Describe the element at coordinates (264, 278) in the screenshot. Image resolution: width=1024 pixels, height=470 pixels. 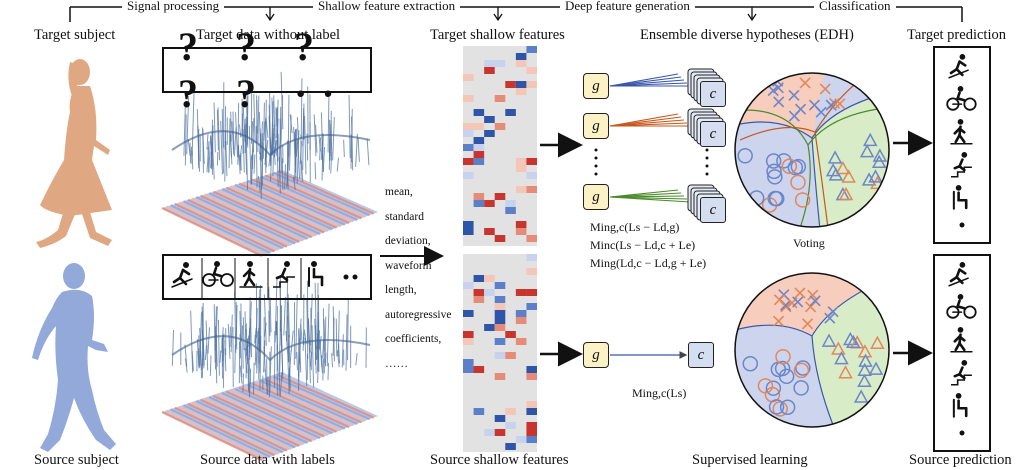
I see `activity-labels` at that location.